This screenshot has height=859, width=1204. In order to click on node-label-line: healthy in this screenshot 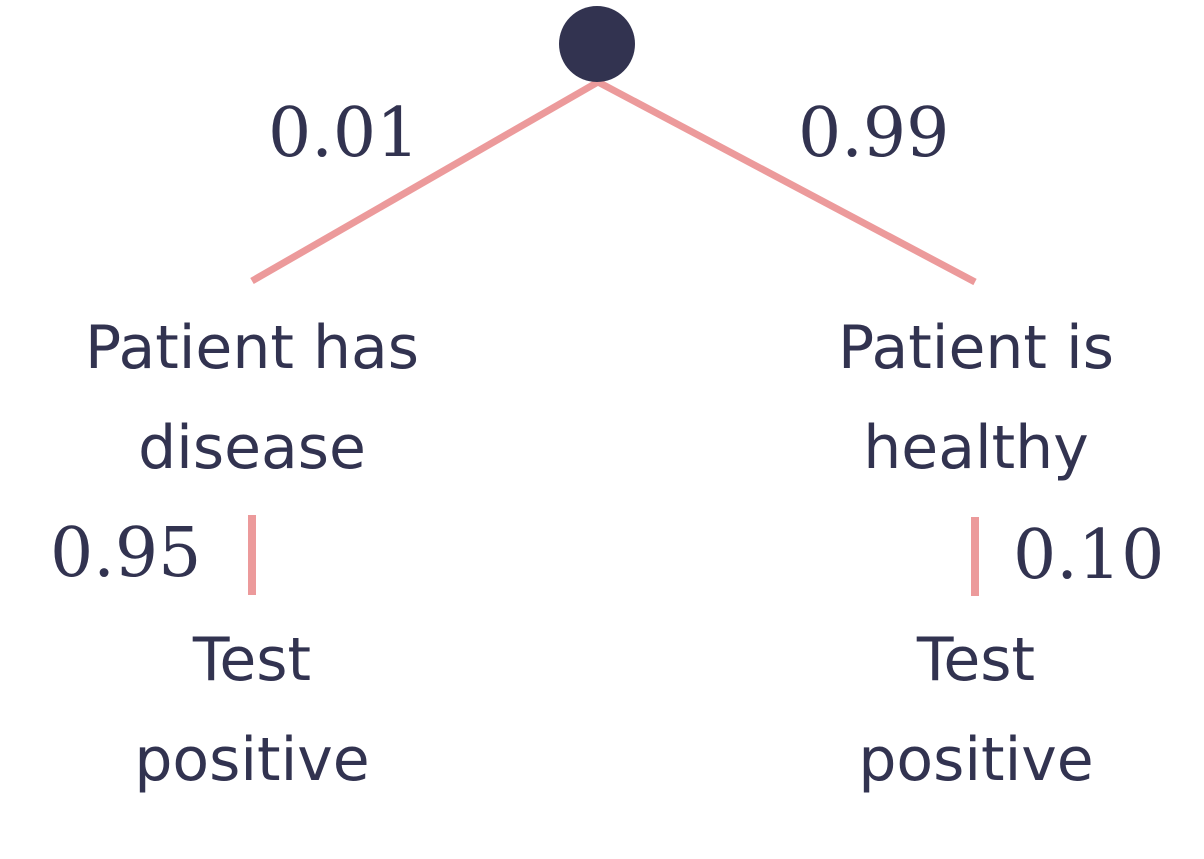, I will do `click(976, 448)`.